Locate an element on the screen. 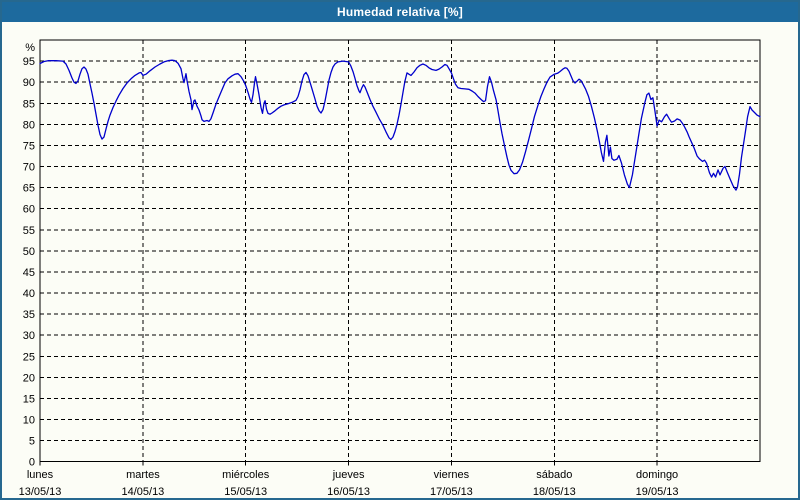 This screenshot has width=800, height=500. svg-text: lunes is located at coordinates (40, 475).